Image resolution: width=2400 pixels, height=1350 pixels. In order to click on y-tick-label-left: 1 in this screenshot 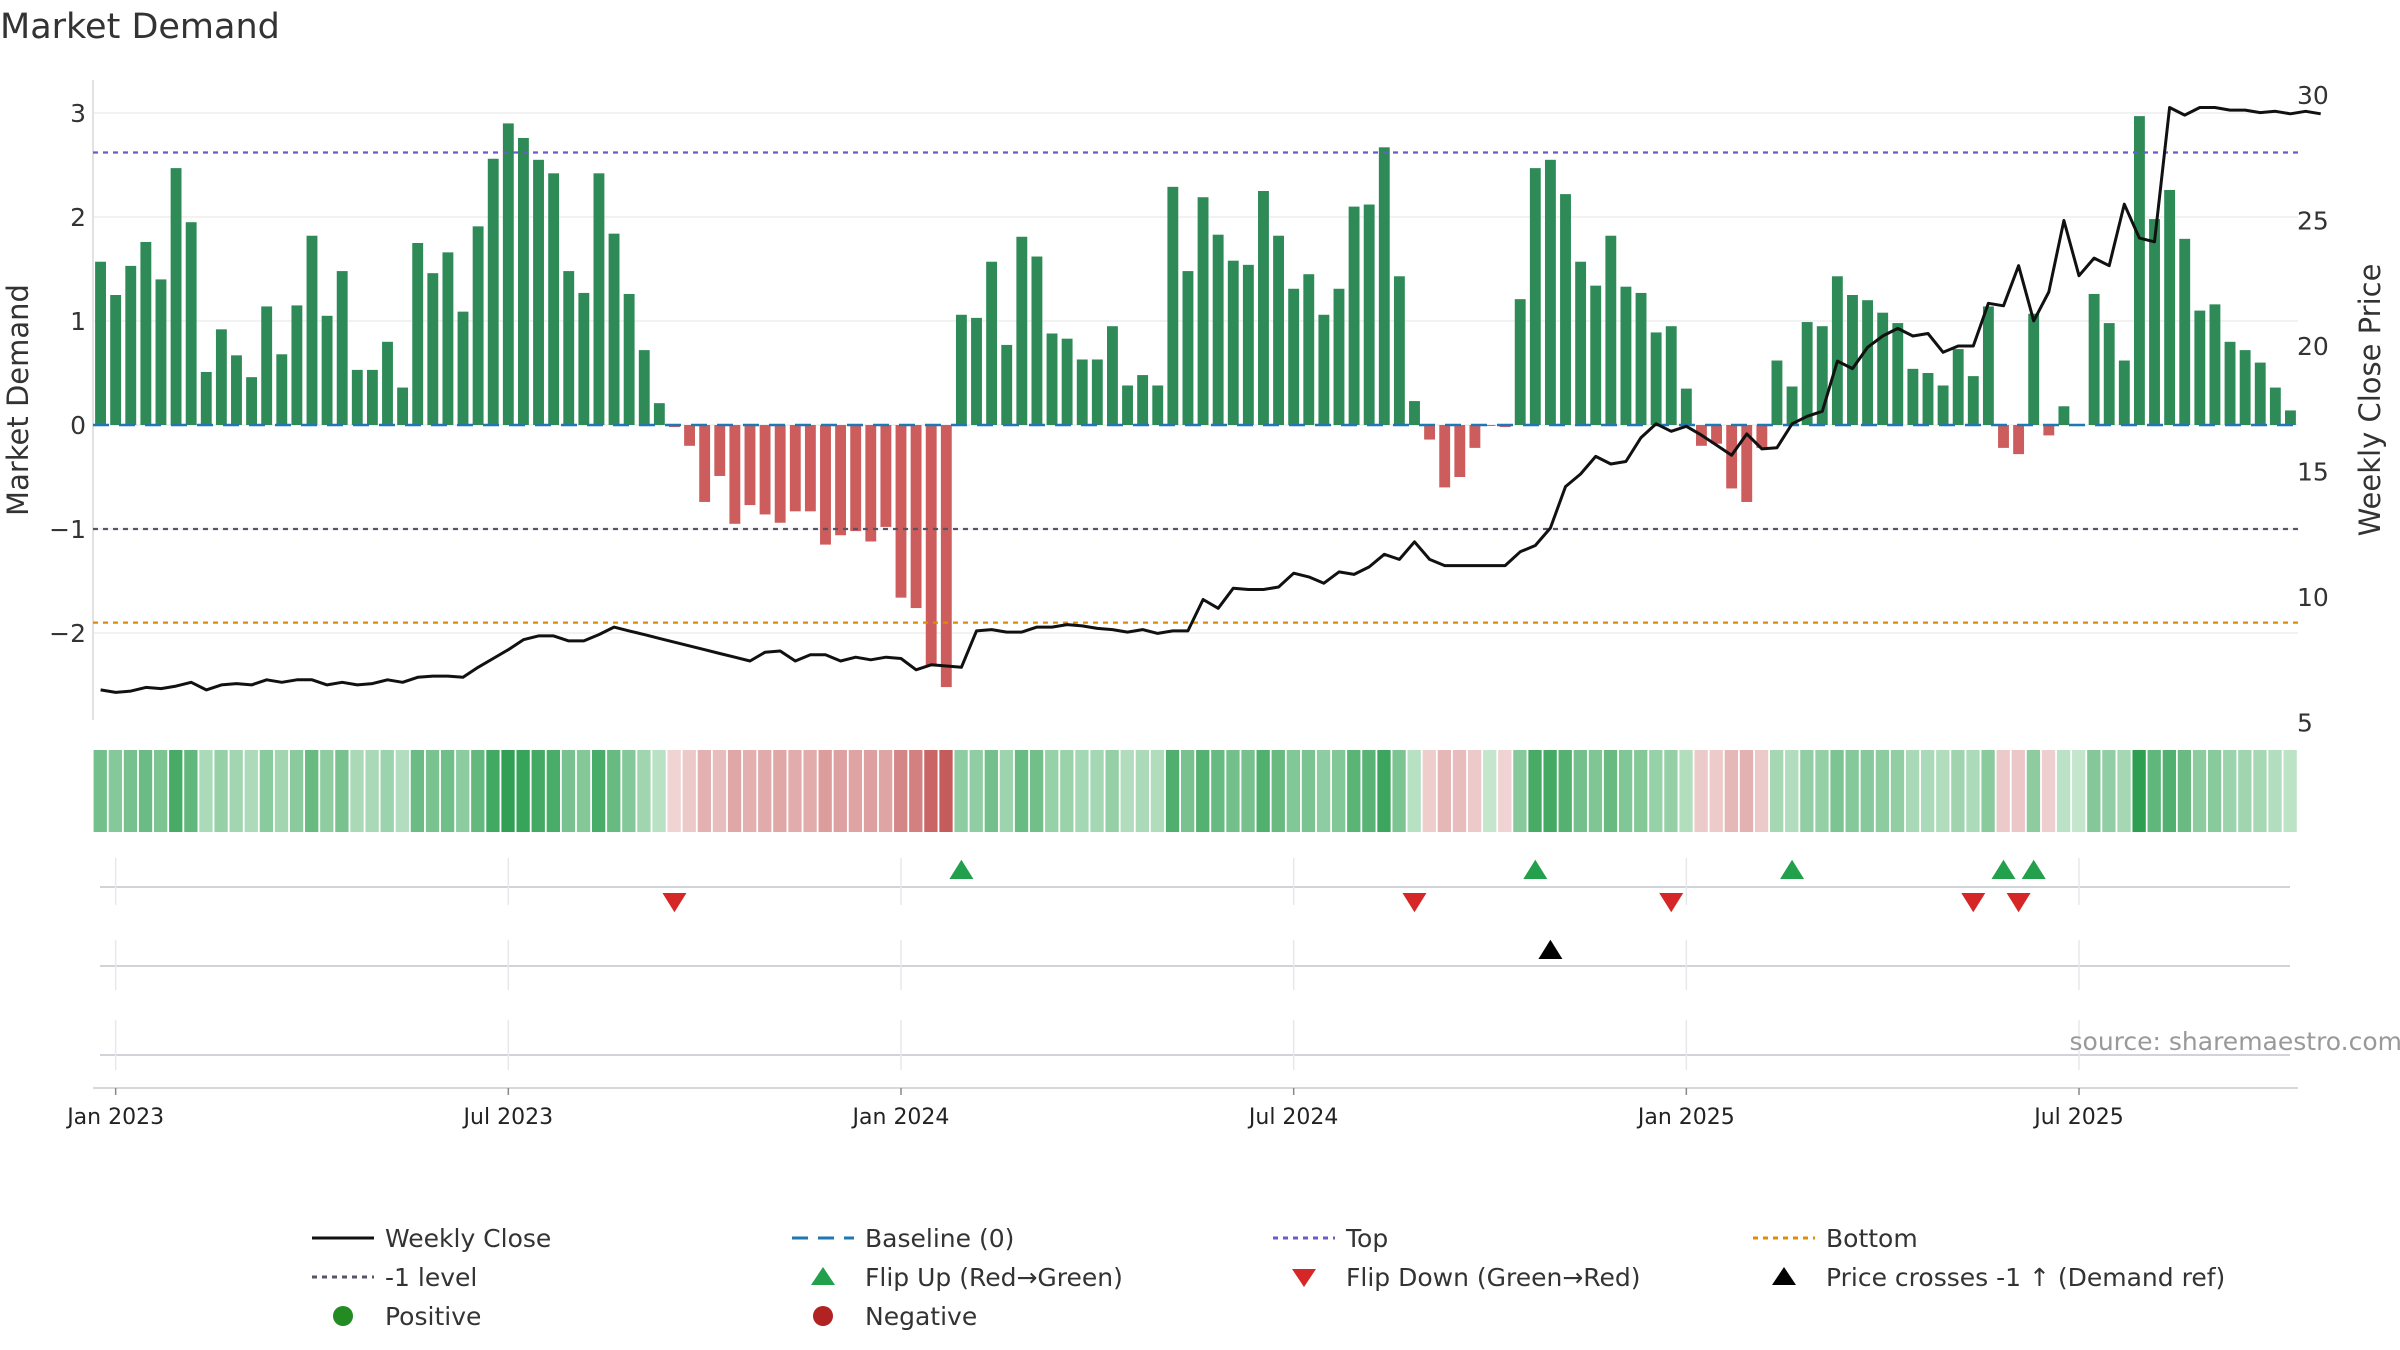, I will do `click(78, 321)`.